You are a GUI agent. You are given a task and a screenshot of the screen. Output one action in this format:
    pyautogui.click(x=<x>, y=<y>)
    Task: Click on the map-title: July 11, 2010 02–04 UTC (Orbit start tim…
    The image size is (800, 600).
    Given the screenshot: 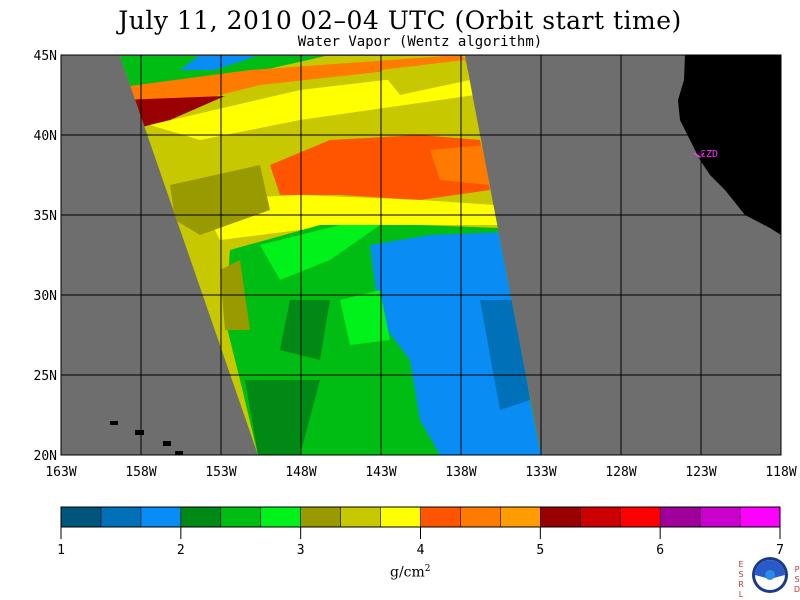 What is the action you would take?
    pyautogui.click(x=400, y=20)
    